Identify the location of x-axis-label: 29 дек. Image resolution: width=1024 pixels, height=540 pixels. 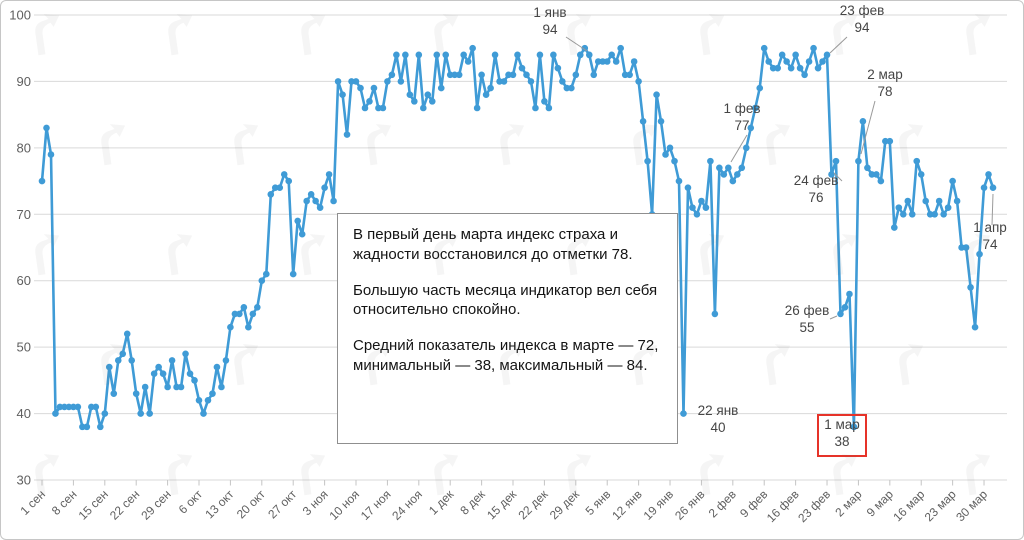
(565, 505).